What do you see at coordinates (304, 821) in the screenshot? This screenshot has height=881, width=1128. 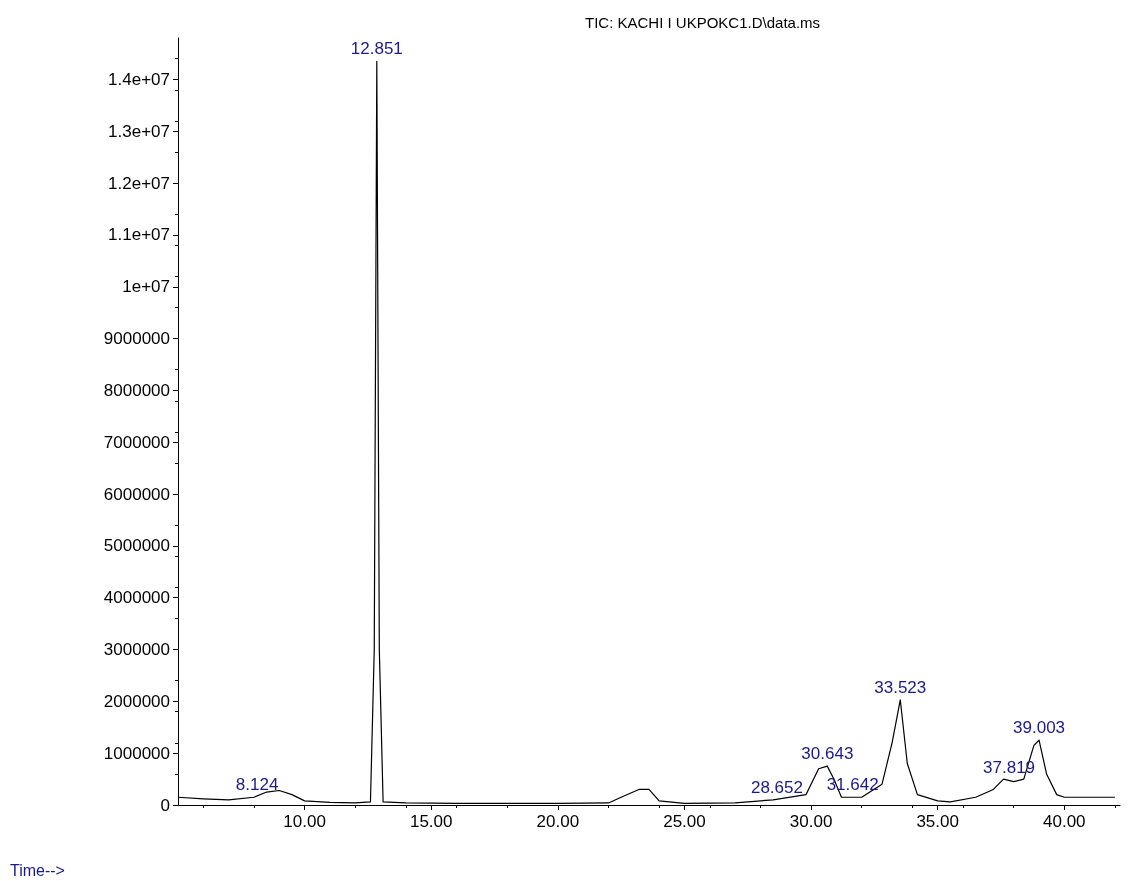 I see `x-tick-label: 10.00` at bounding box center [304, 821].